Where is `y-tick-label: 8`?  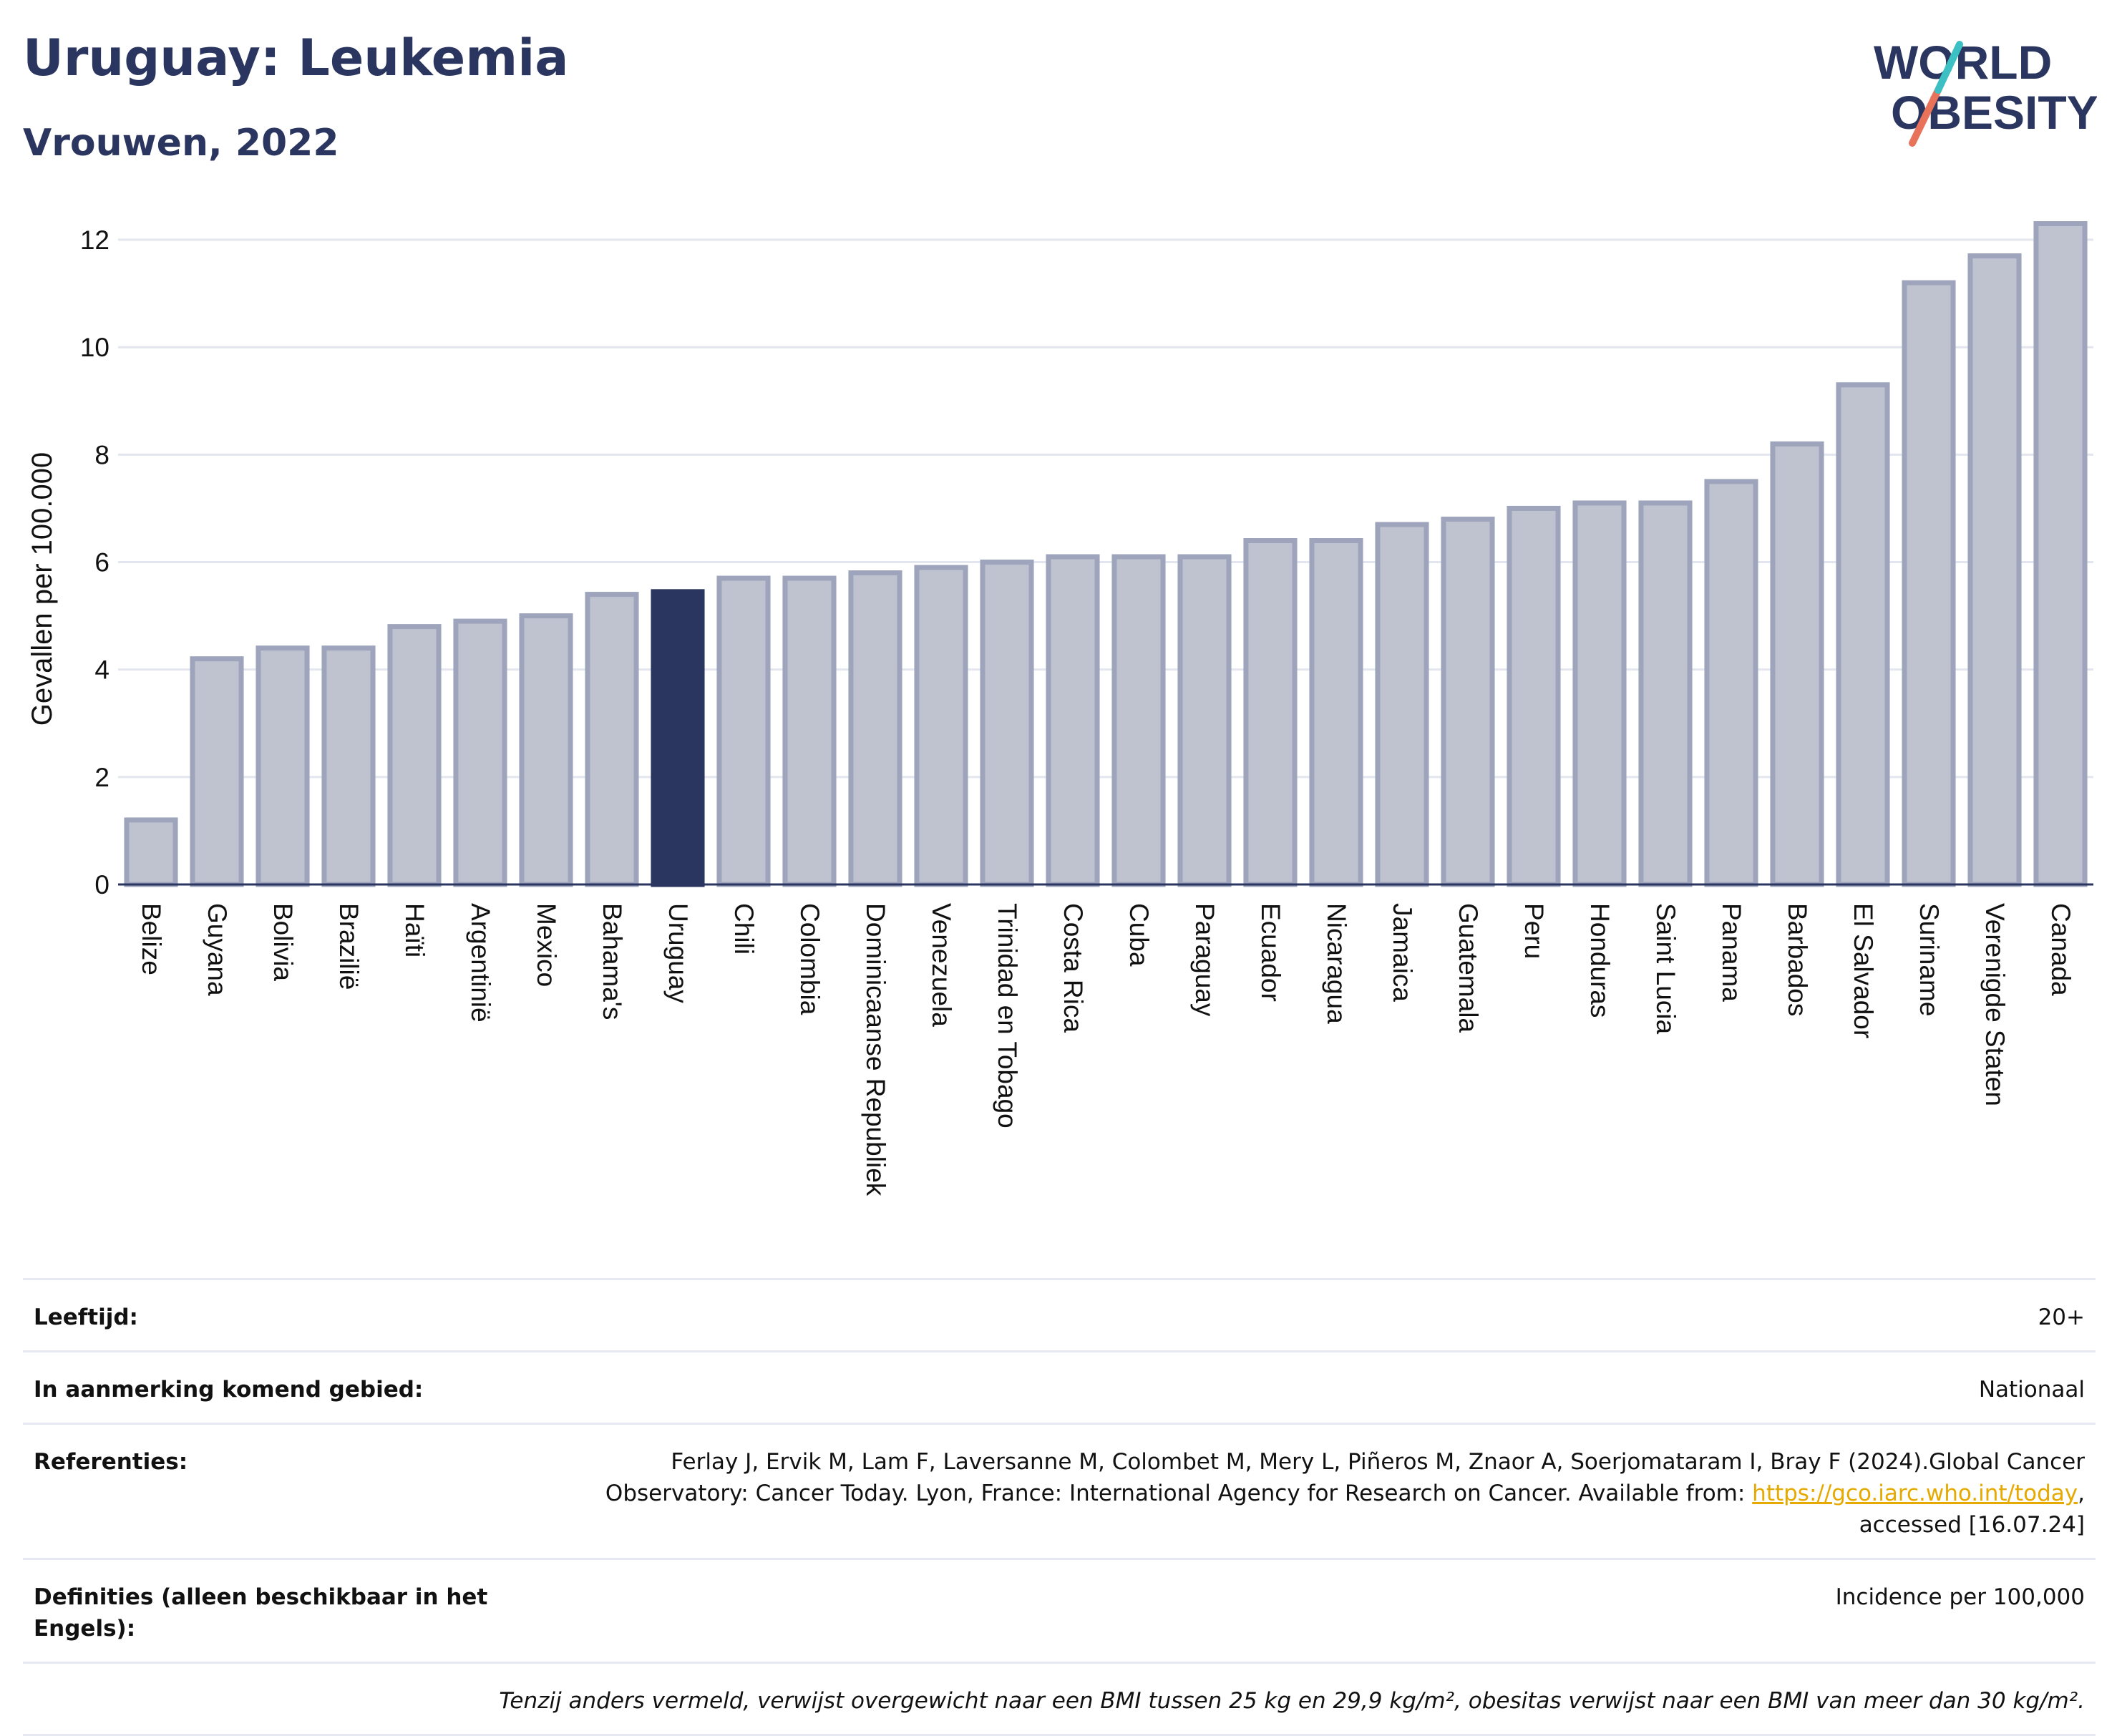
y-tick-label: 8 is located at coordinates (102, 455).